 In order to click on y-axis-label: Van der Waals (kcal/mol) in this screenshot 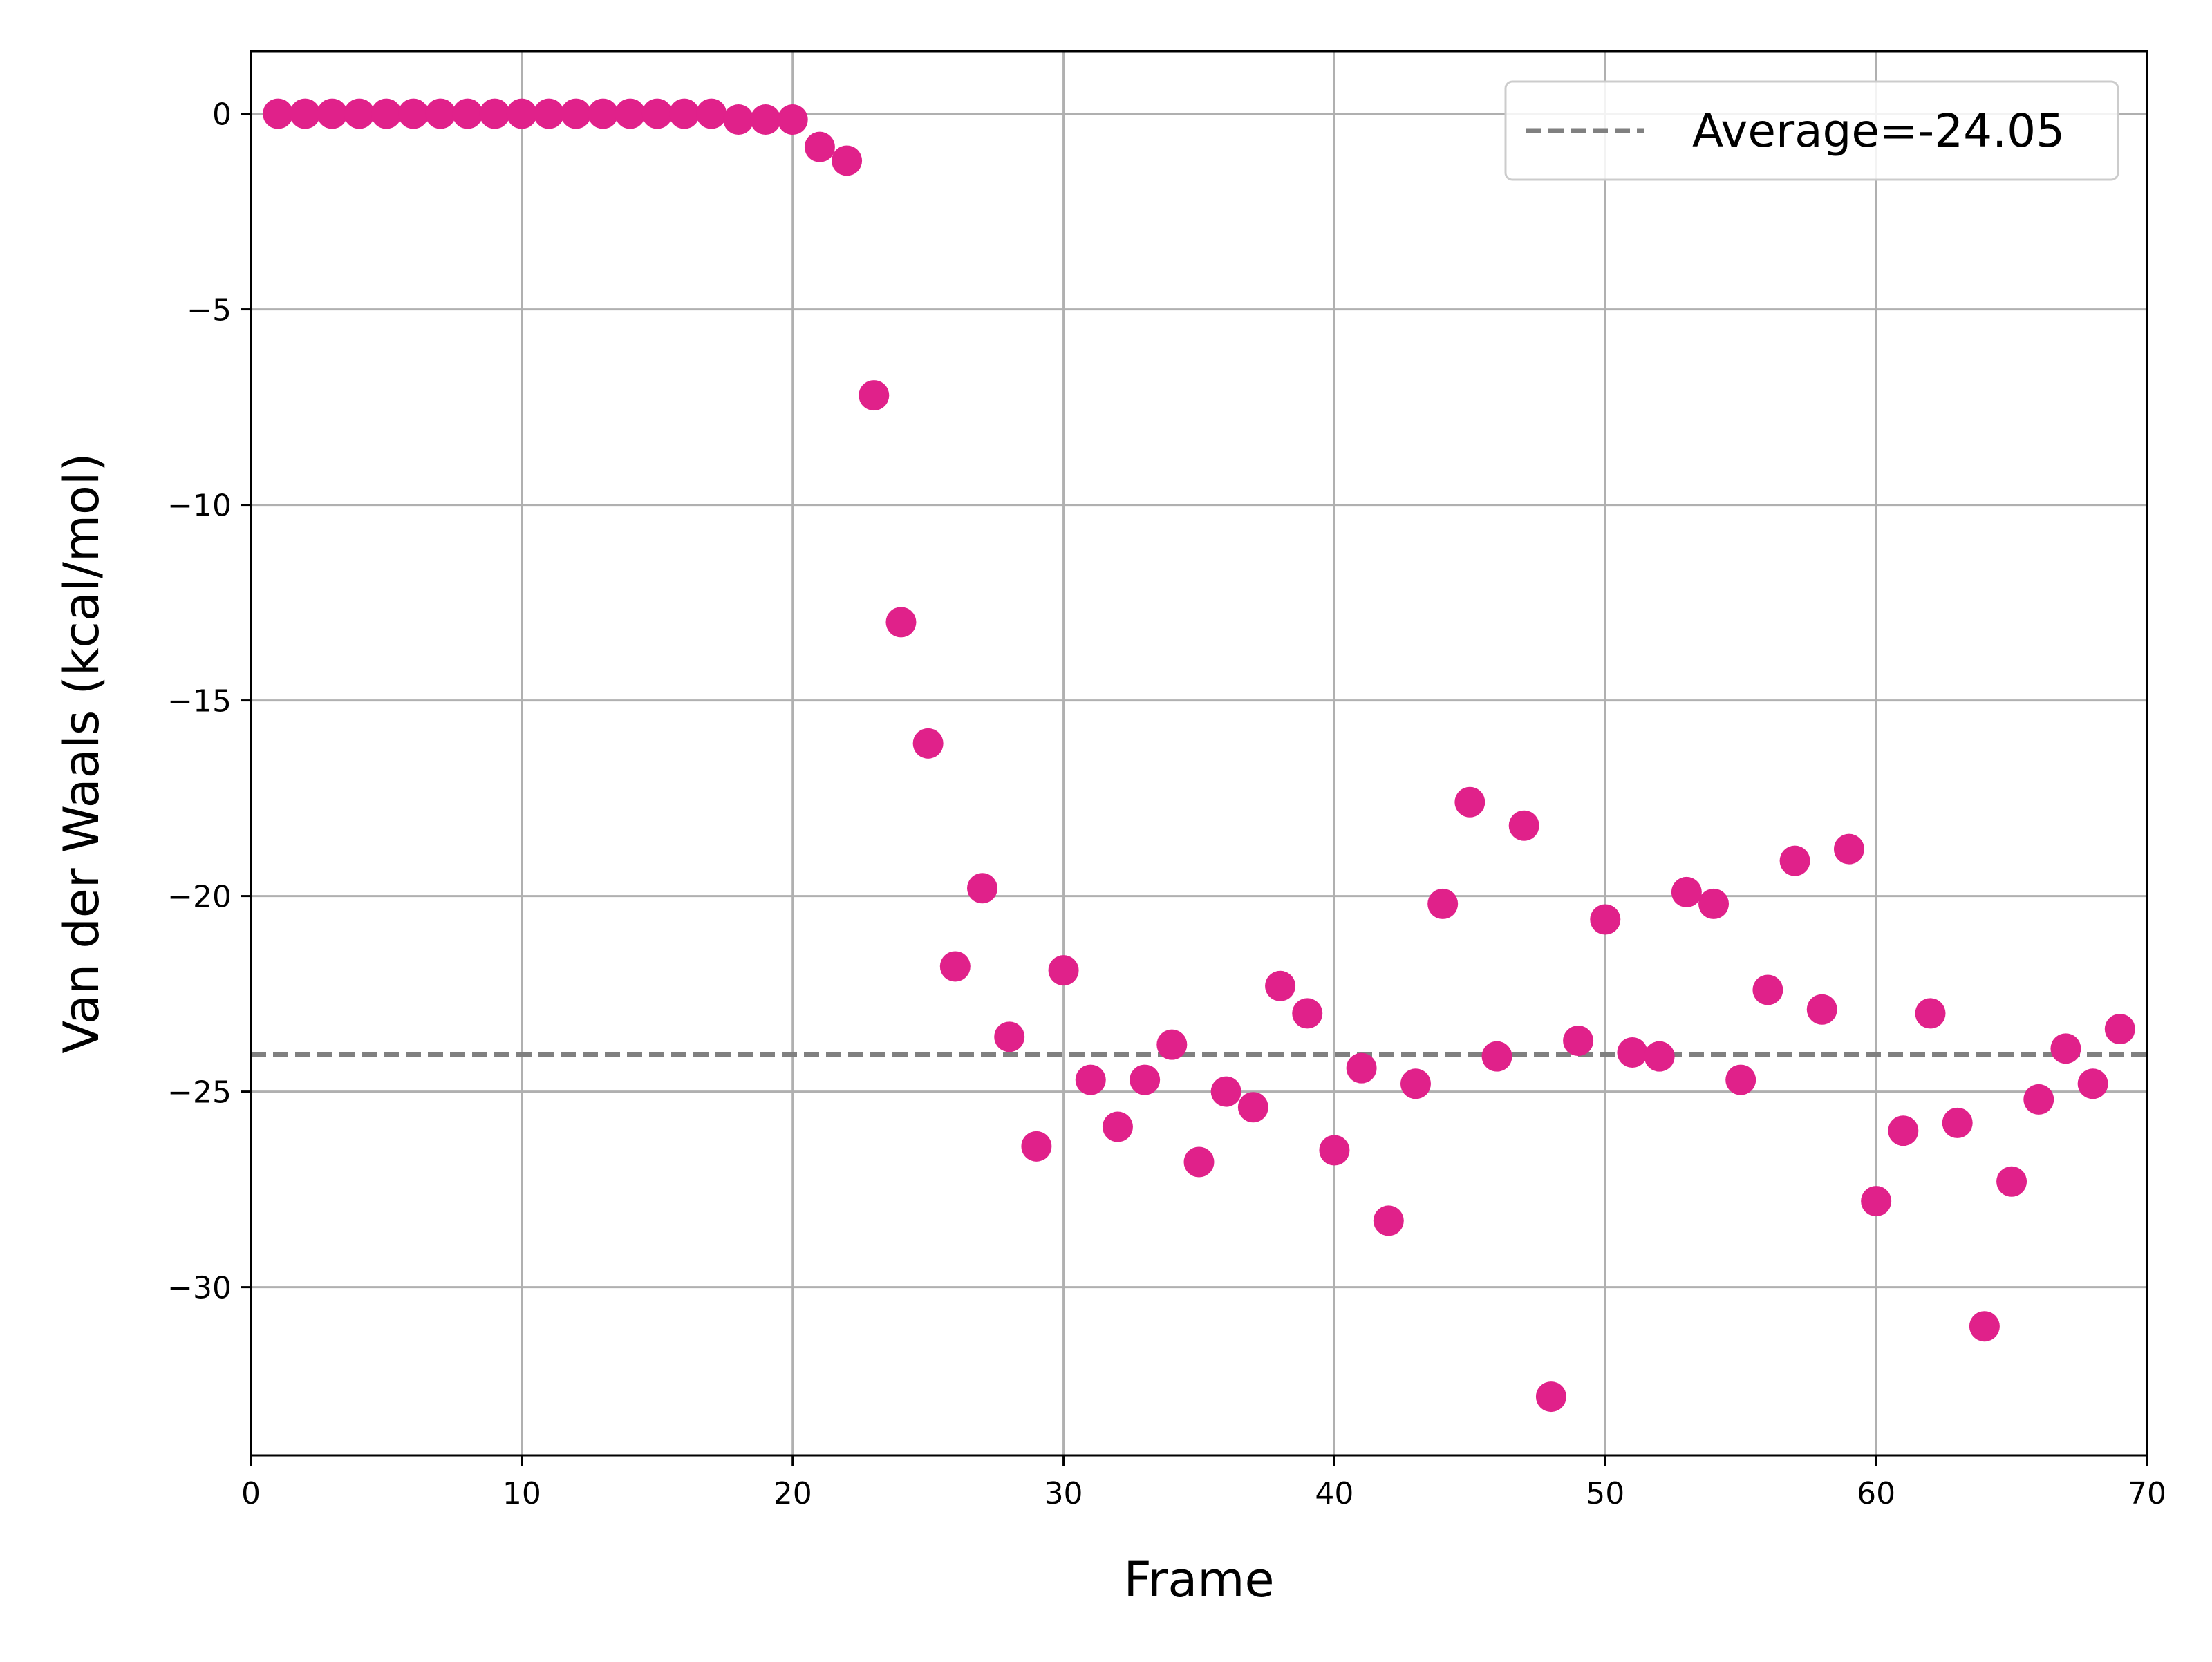, I will do `click(82, 753)`.